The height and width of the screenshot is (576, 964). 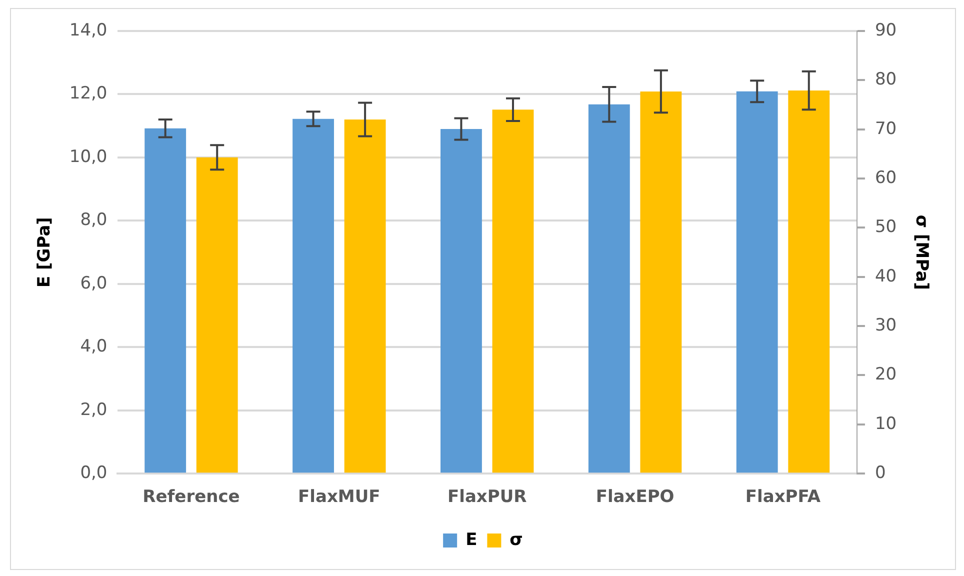 What do you see at coordinates (885, 30) in the screenshot?
I see `y2-tick-label: 90` at bounding box center [885, 30].